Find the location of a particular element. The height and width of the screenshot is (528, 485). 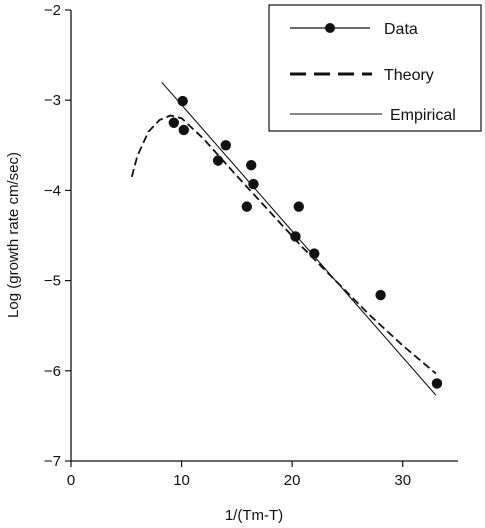

y-tick-label-5: −2 is located at coordinates (52, 10).